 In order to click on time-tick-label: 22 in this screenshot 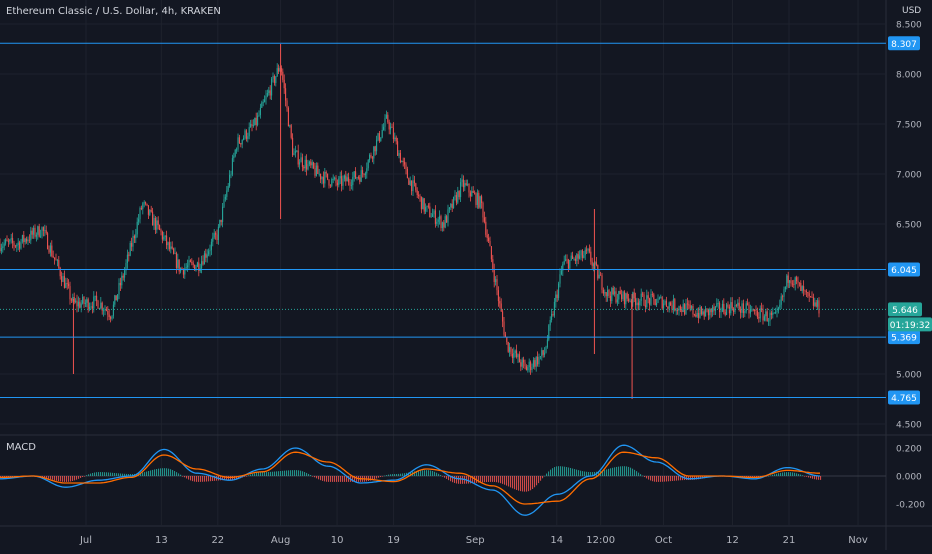, I will do `click(217, 540)`.